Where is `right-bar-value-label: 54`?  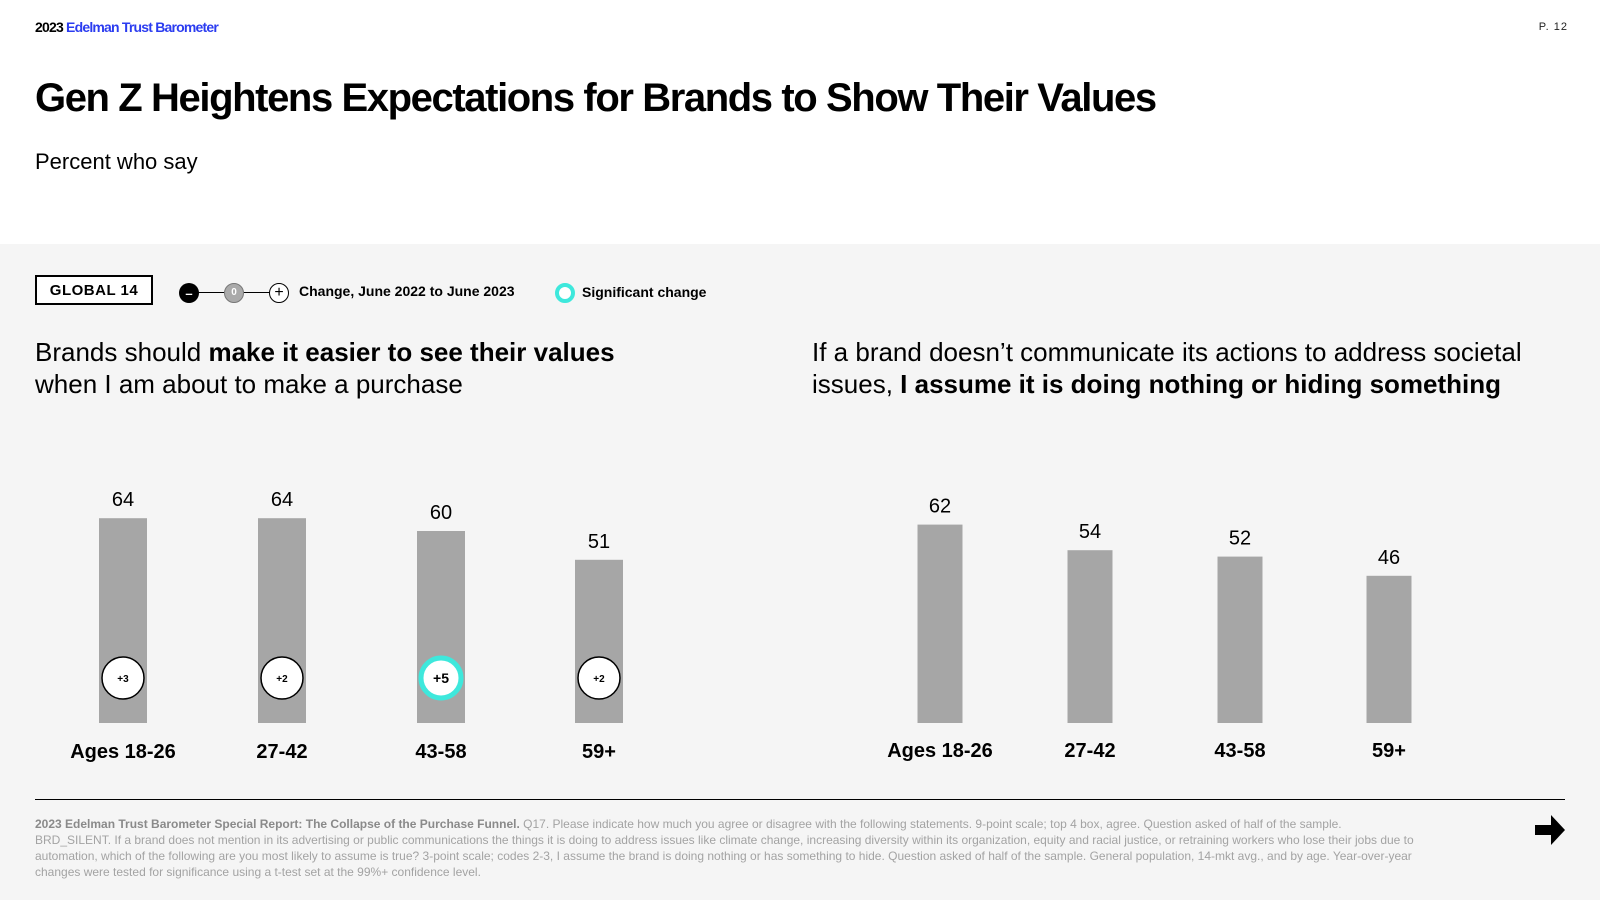
right-bar-value-label: 54 is located at coordinates (1090, 532).